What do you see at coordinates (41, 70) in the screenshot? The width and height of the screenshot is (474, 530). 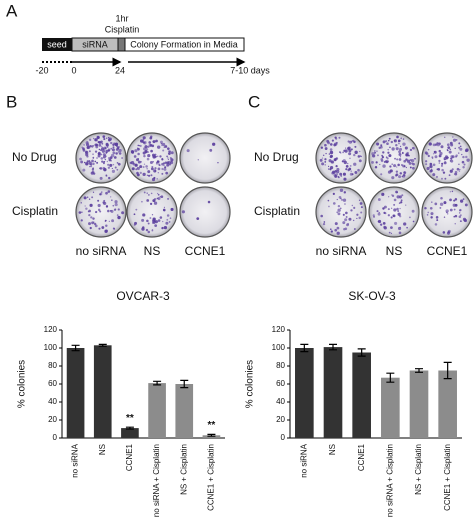 I see `time-label: -20` at bounding box center [41, 70].